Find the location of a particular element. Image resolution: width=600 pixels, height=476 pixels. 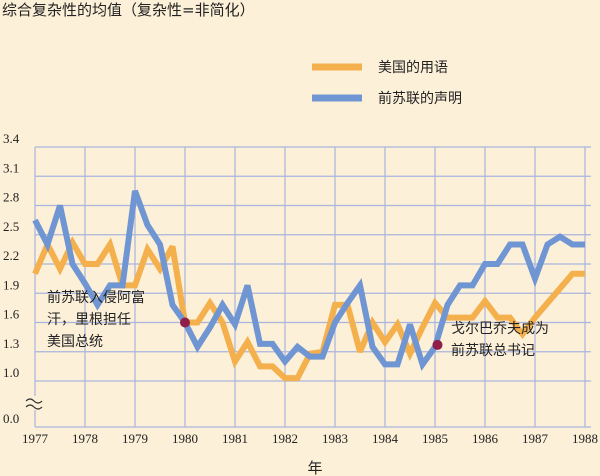

annotation-line: 戈尔巴乔夫成为 is located at coordinates (500, 329).